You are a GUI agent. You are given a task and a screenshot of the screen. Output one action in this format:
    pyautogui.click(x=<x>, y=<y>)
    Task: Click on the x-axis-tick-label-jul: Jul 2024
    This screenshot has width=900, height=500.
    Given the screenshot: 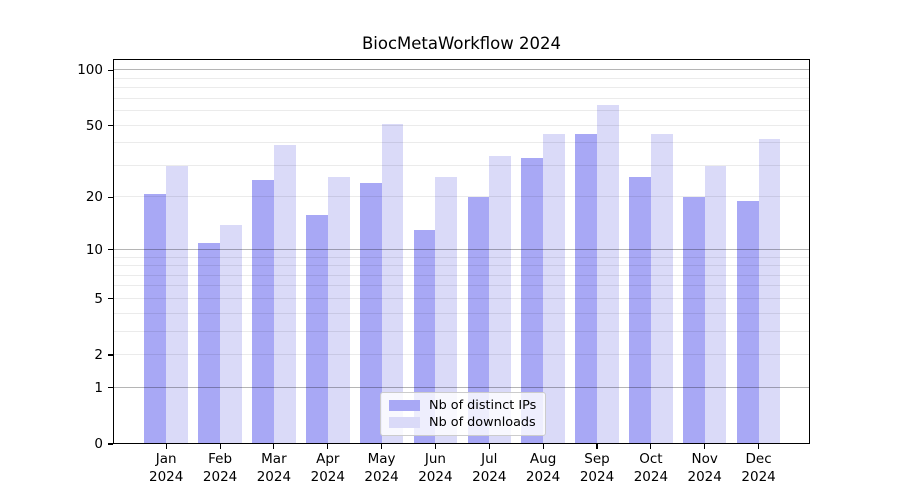 What is the action you would take?
    pyautogui.click(x=489, y=468)
    